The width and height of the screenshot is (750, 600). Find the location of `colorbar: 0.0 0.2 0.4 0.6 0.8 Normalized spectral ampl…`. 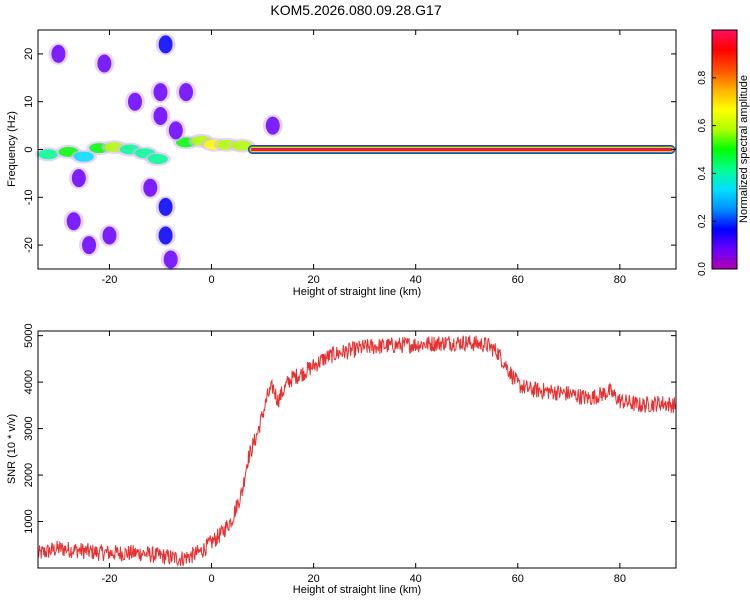

colorbar: 0.0 0.2 0.4 0.6 0.8 Normalized spectral ampl… is located at coordinates (723, 152).